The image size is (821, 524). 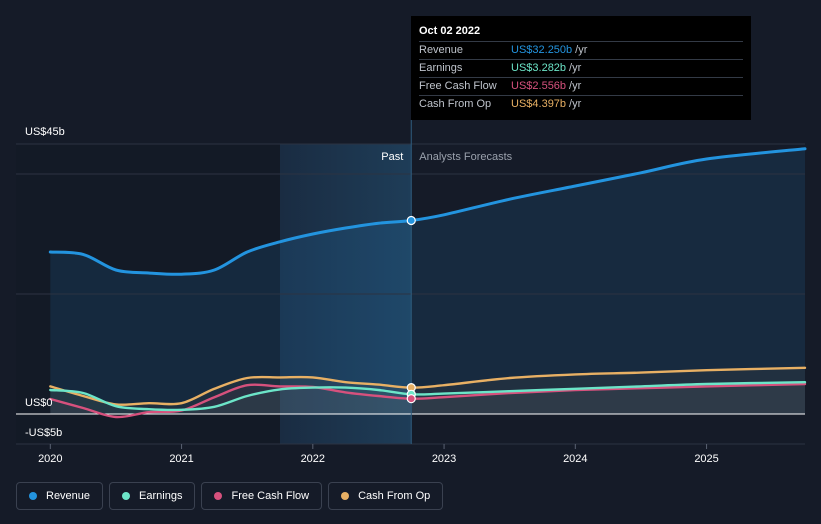 I want to click on x-tick-label: 2022, so click(x=313, y=459).